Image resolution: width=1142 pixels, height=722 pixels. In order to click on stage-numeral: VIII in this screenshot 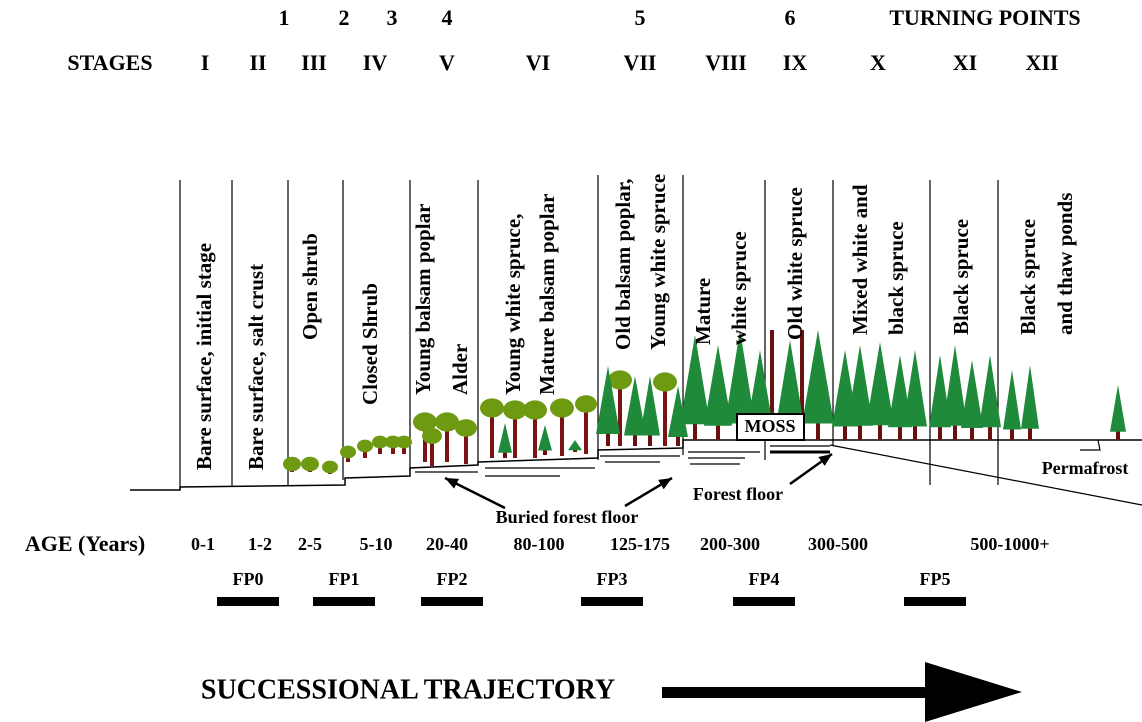, I will do `click(726, 62)`.